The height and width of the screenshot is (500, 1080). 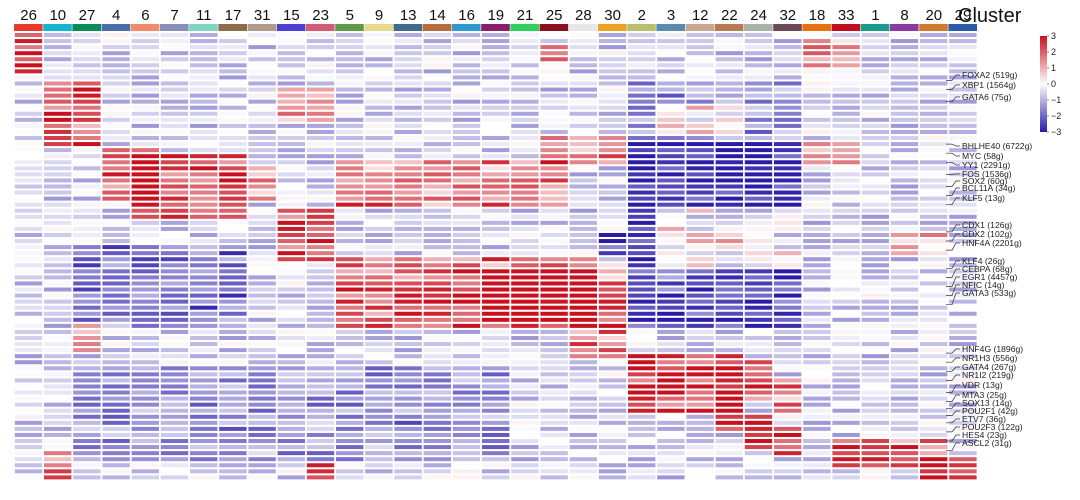 What do you see at coordinates (350, 15) in the screenshot?
I see `cluster-label-5: 5` at bounding box center [350, 15].